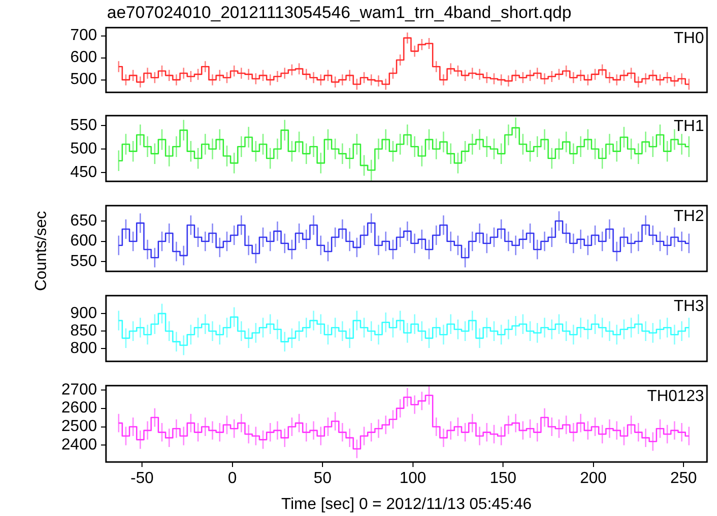 Image resolution: width=717 pixels, height=516 pixels. What do you see at coordinates (323, 479) in the screenshot?
I see `x-tick-label: 50` at bounding box center [323, 479].